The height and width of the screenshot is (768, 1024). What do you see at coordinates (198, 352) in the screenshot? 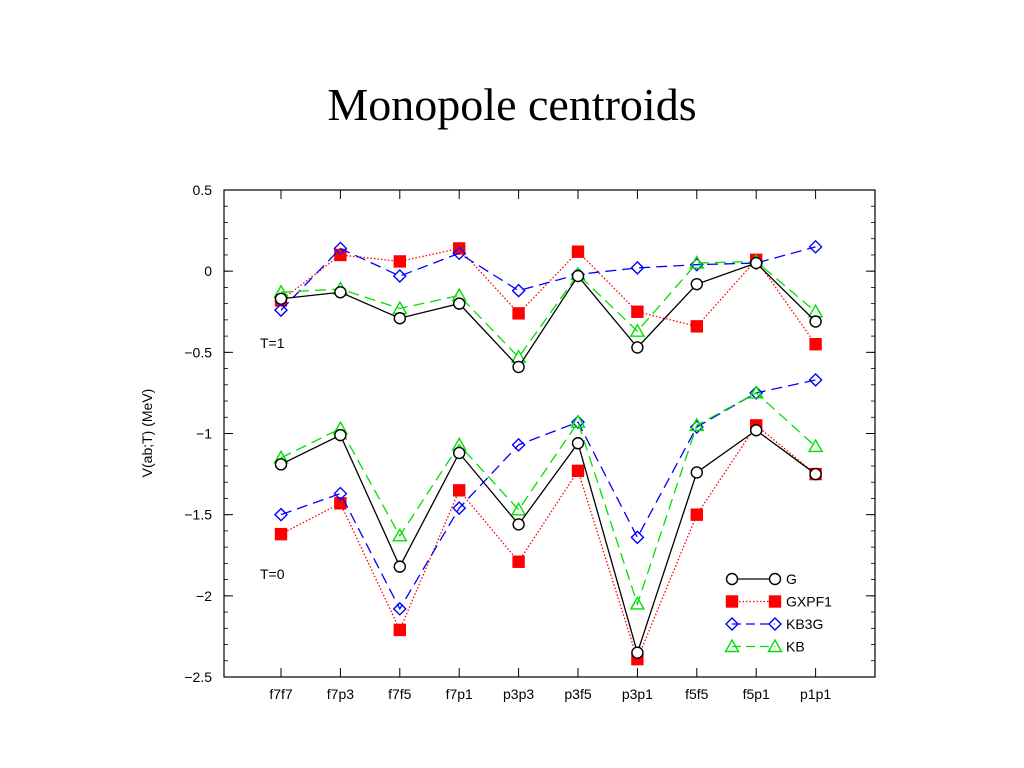
I see `y-tick-label: −0.5` at bounding box center [198, 352].